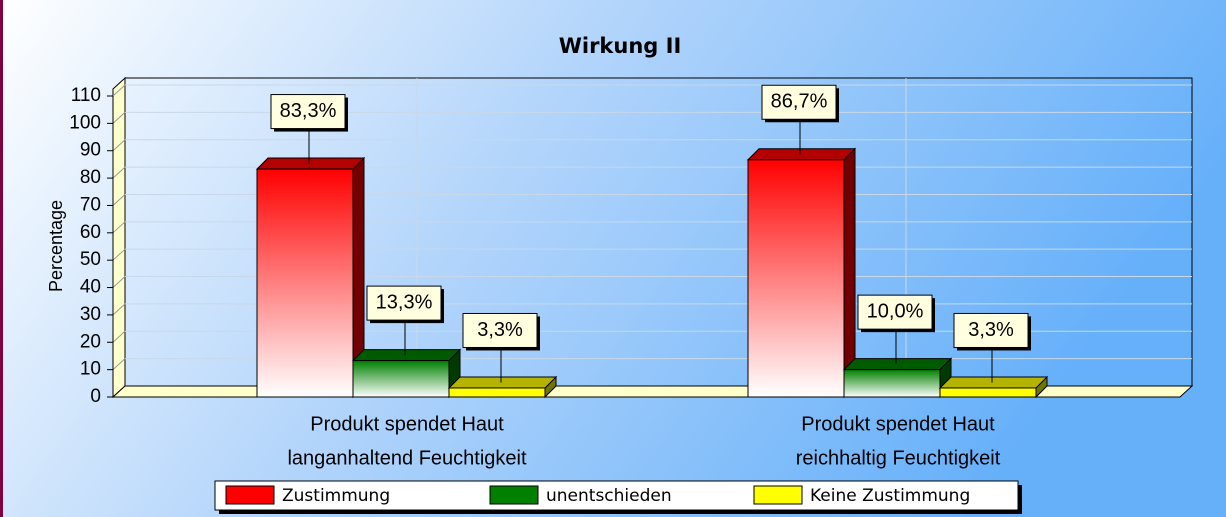 The height and width of the screenshot is (517, 1226). I want to click on legend, so click(616, 495).